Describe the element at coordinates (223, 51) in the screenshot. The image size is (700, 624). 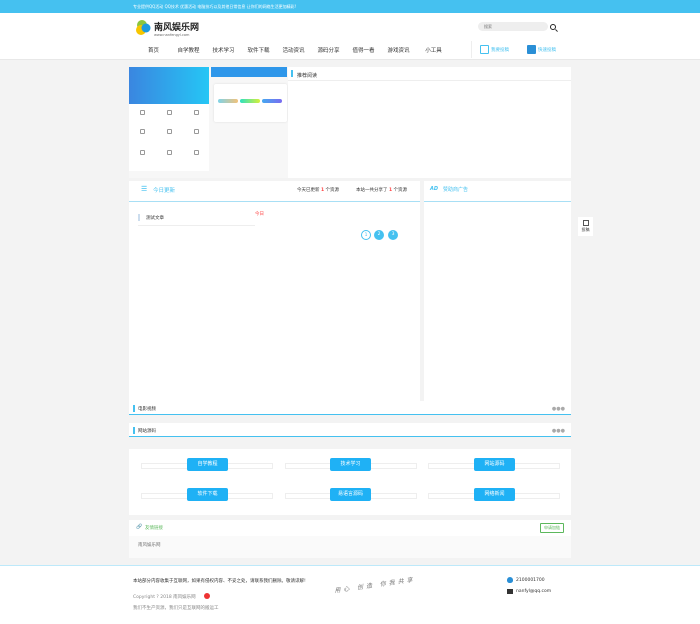
I see `nav-tech: 技术学习` at that location.